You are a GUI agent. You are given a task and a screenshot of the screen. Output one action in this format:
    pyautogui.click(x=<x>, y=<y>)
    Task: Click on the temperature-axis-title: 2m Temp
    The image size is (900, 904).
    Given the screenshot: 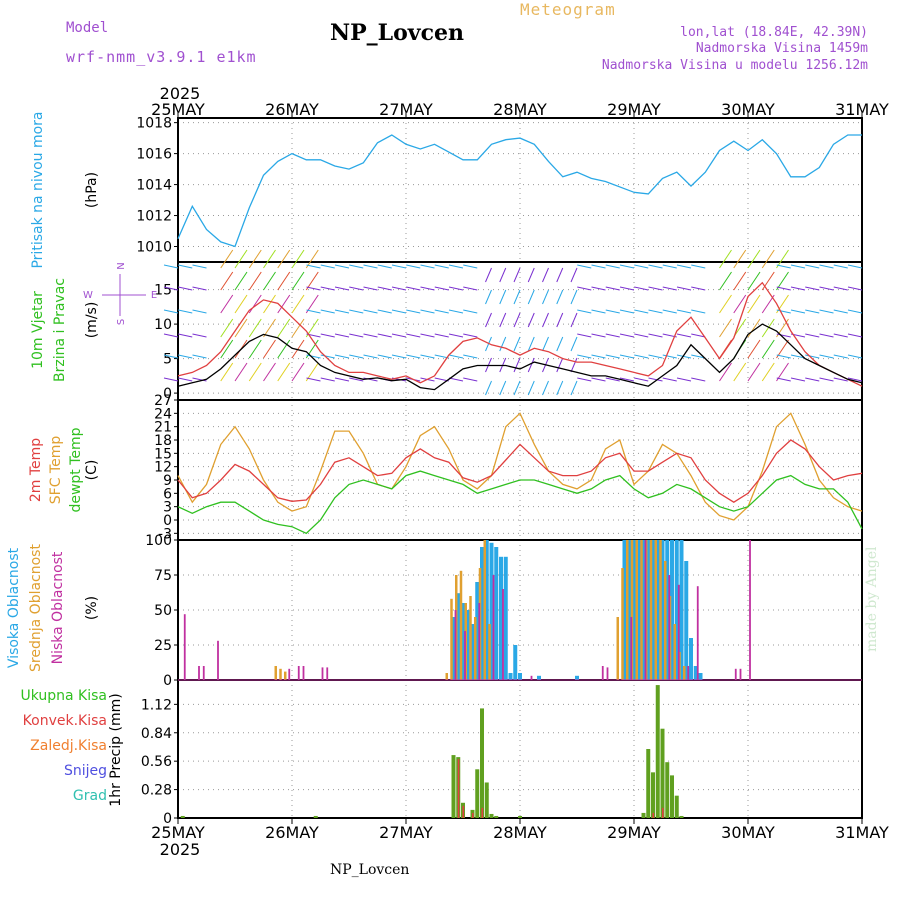 What is the action you would take?
    pyautogui.click(x=36, y=470)
    